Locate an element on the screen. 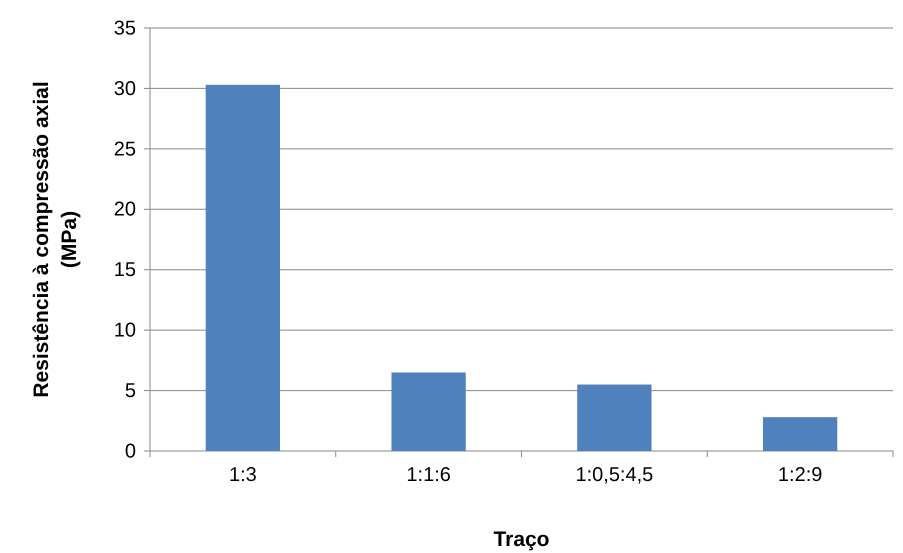 The width and height of the screenshot is (903, 553). x-tick-label: 1:1:6 is located at coordinates (428, 475).